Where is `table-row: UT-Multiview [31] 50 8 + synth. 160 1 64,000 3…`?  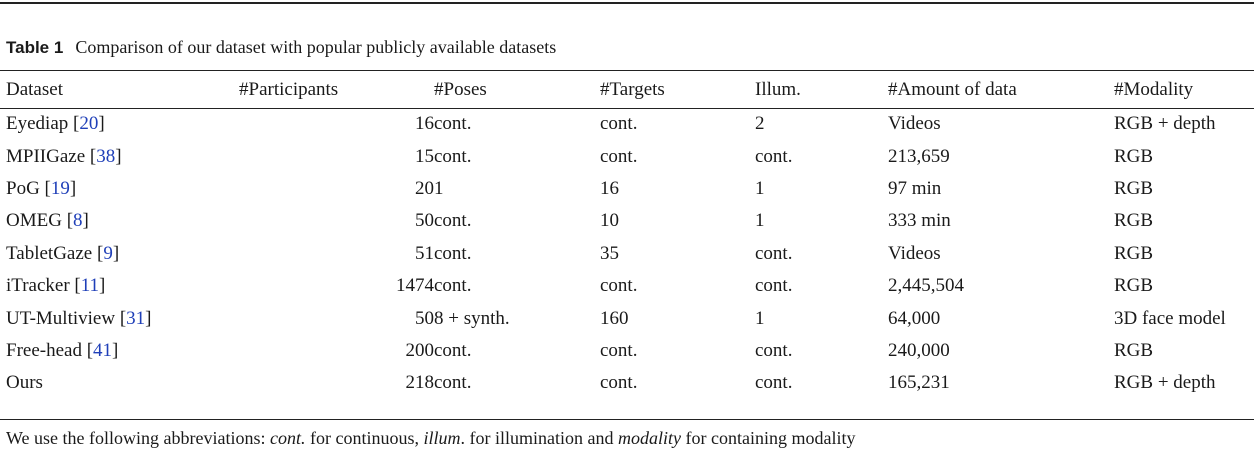 table-row: UT-Multiview [31] 50 8 + synth. 160 1 64,000 3… is located at coordinates (627, 318).